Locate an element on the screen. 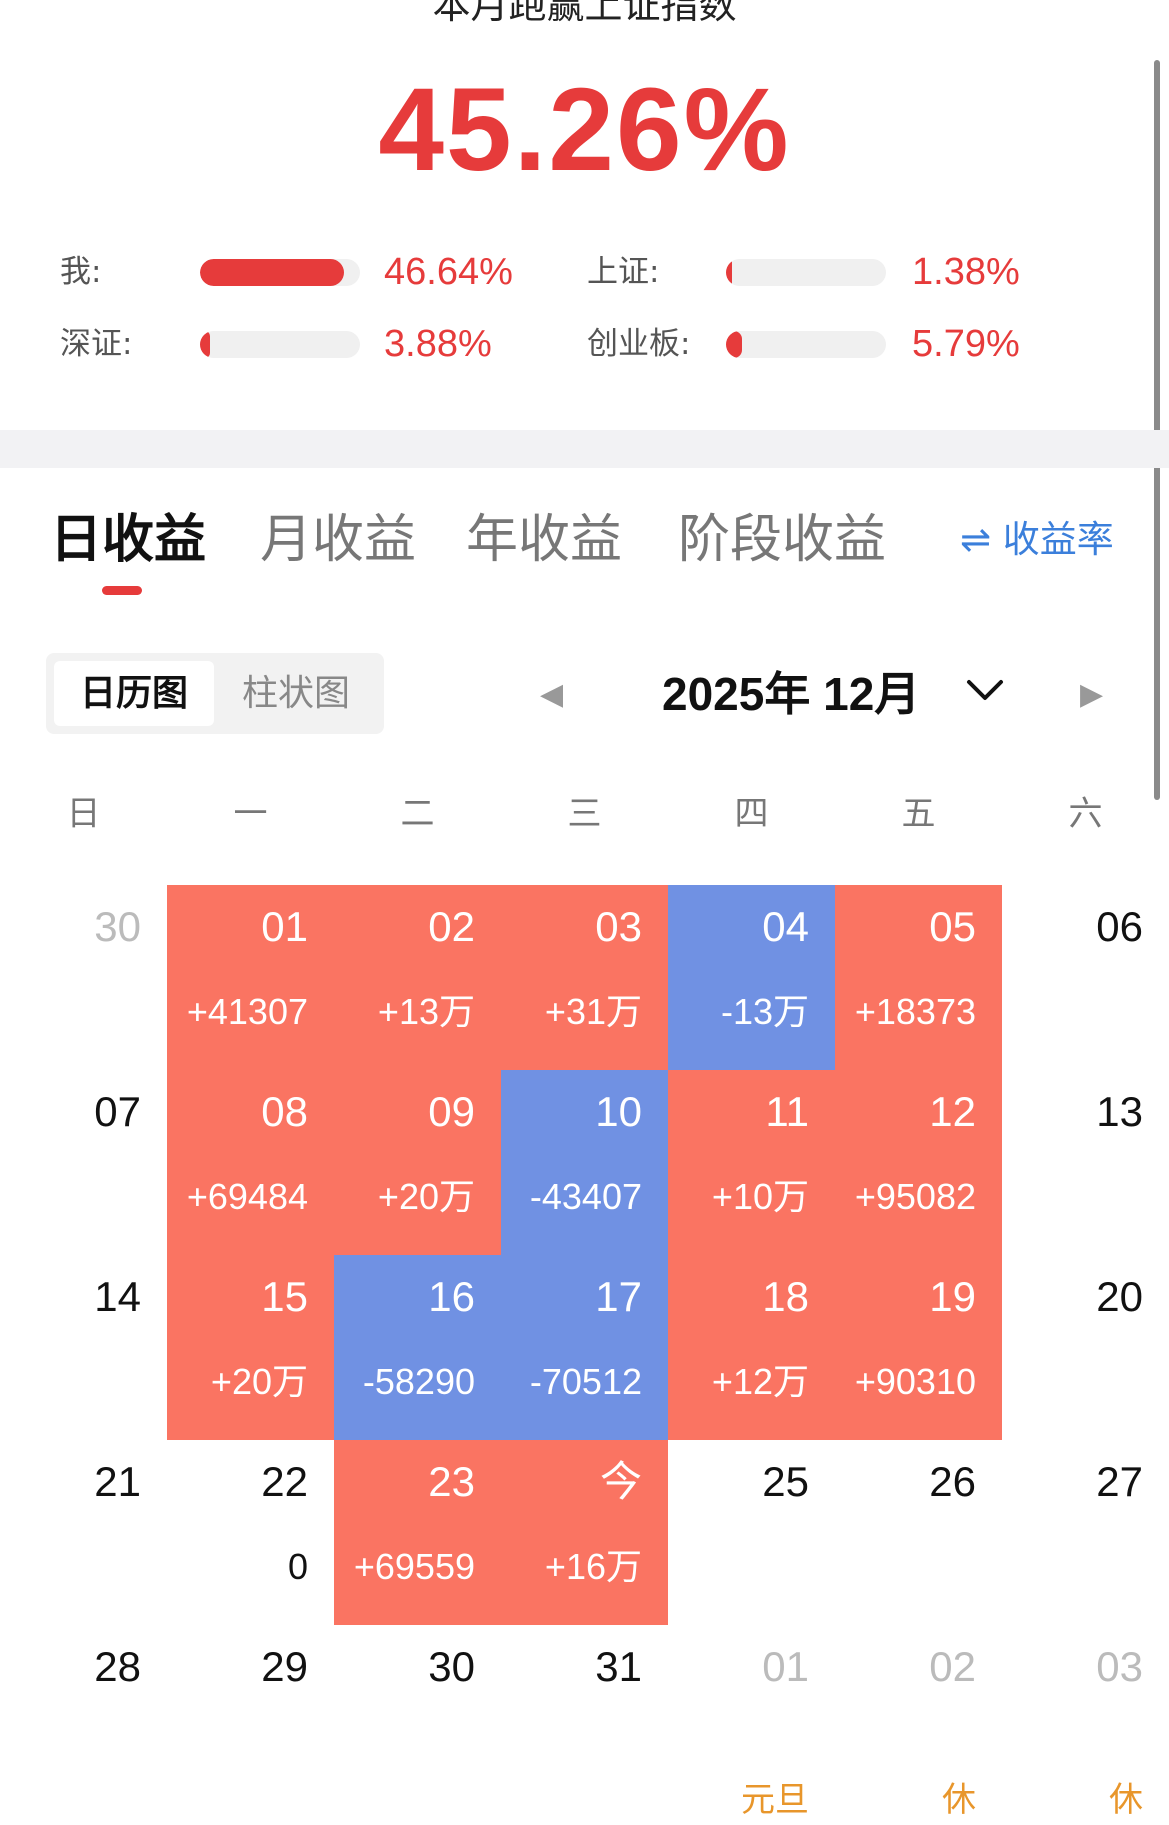 The height and width of the screenshot is (1825, 1169). day-number: 13 is located at coordinates (1119, 1111).